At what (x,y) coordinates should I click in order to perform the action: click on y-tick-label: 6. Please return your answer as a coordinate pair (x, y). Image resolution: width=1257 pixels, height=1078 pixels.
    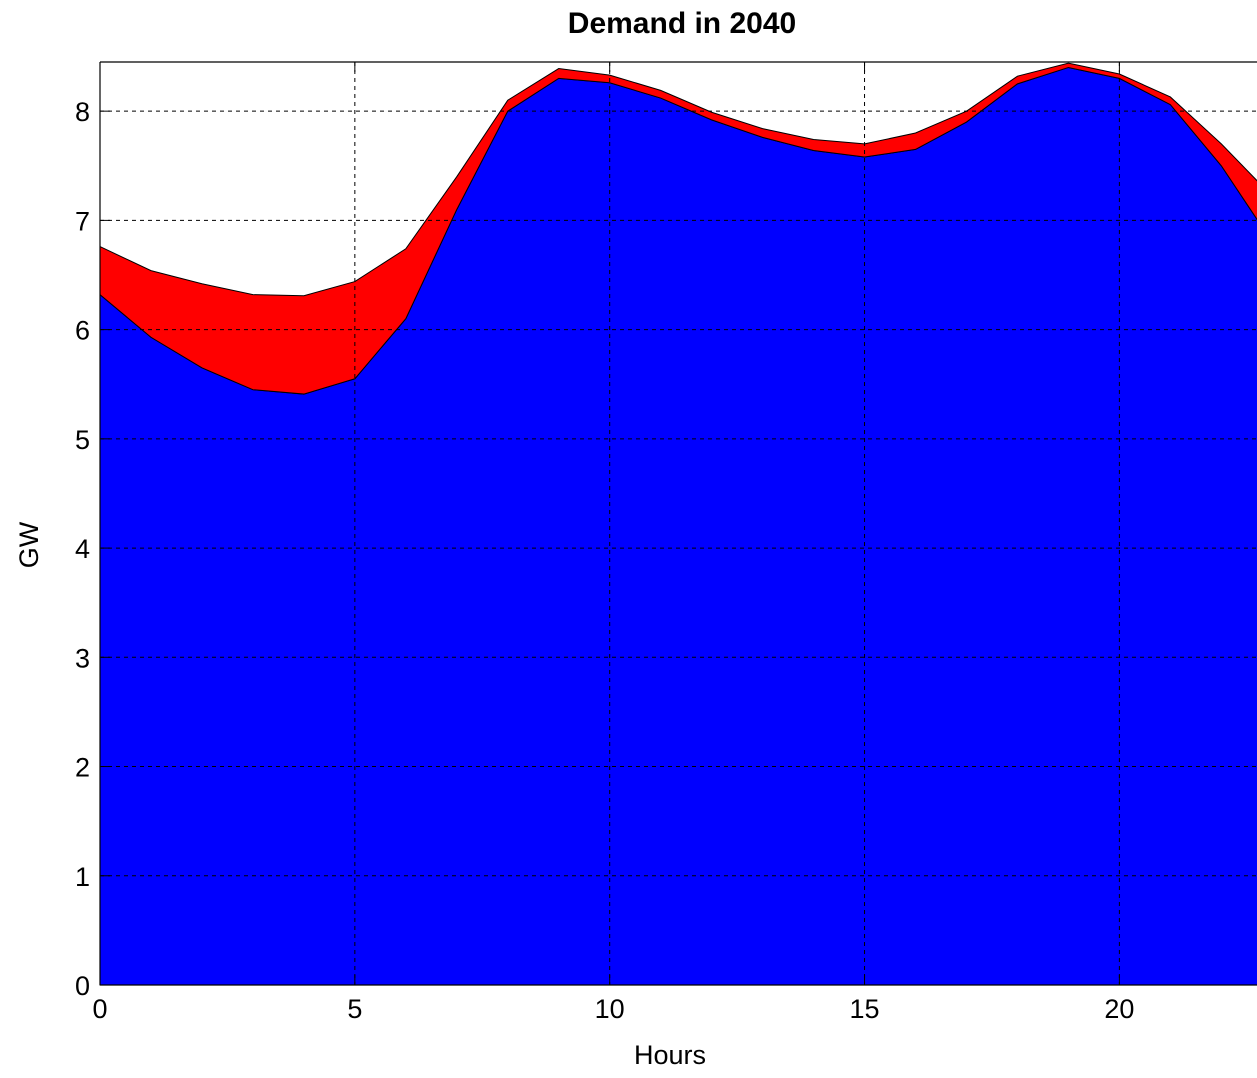
    Looking at the image, I should click on (82, 331).